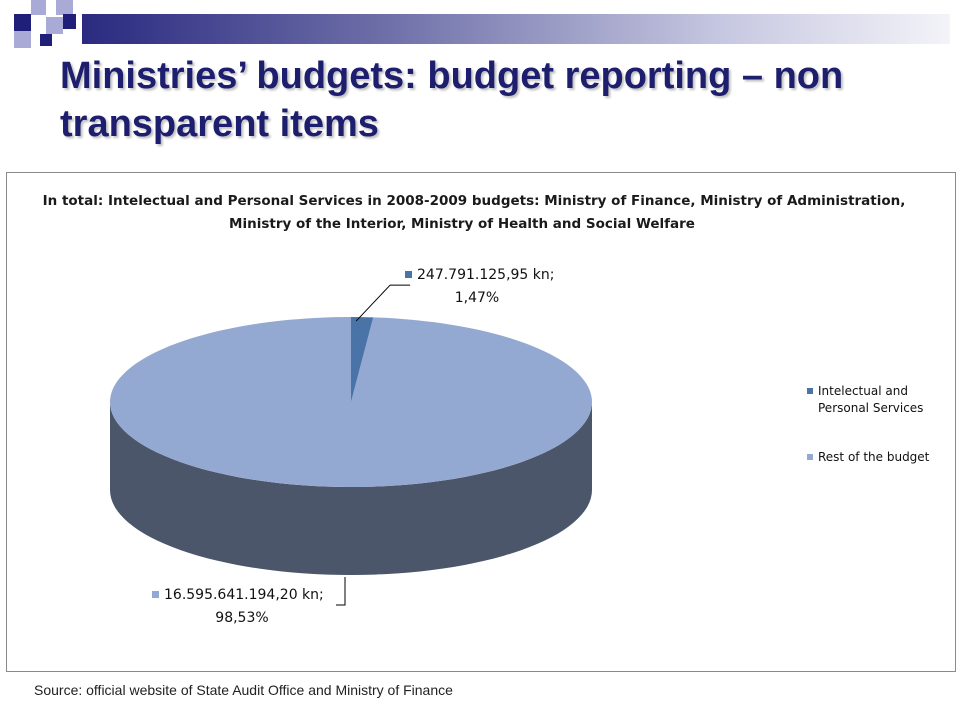 The height and width of the screenshot is (720, 960). I want to click on leader-line-large, so click(341, 591).